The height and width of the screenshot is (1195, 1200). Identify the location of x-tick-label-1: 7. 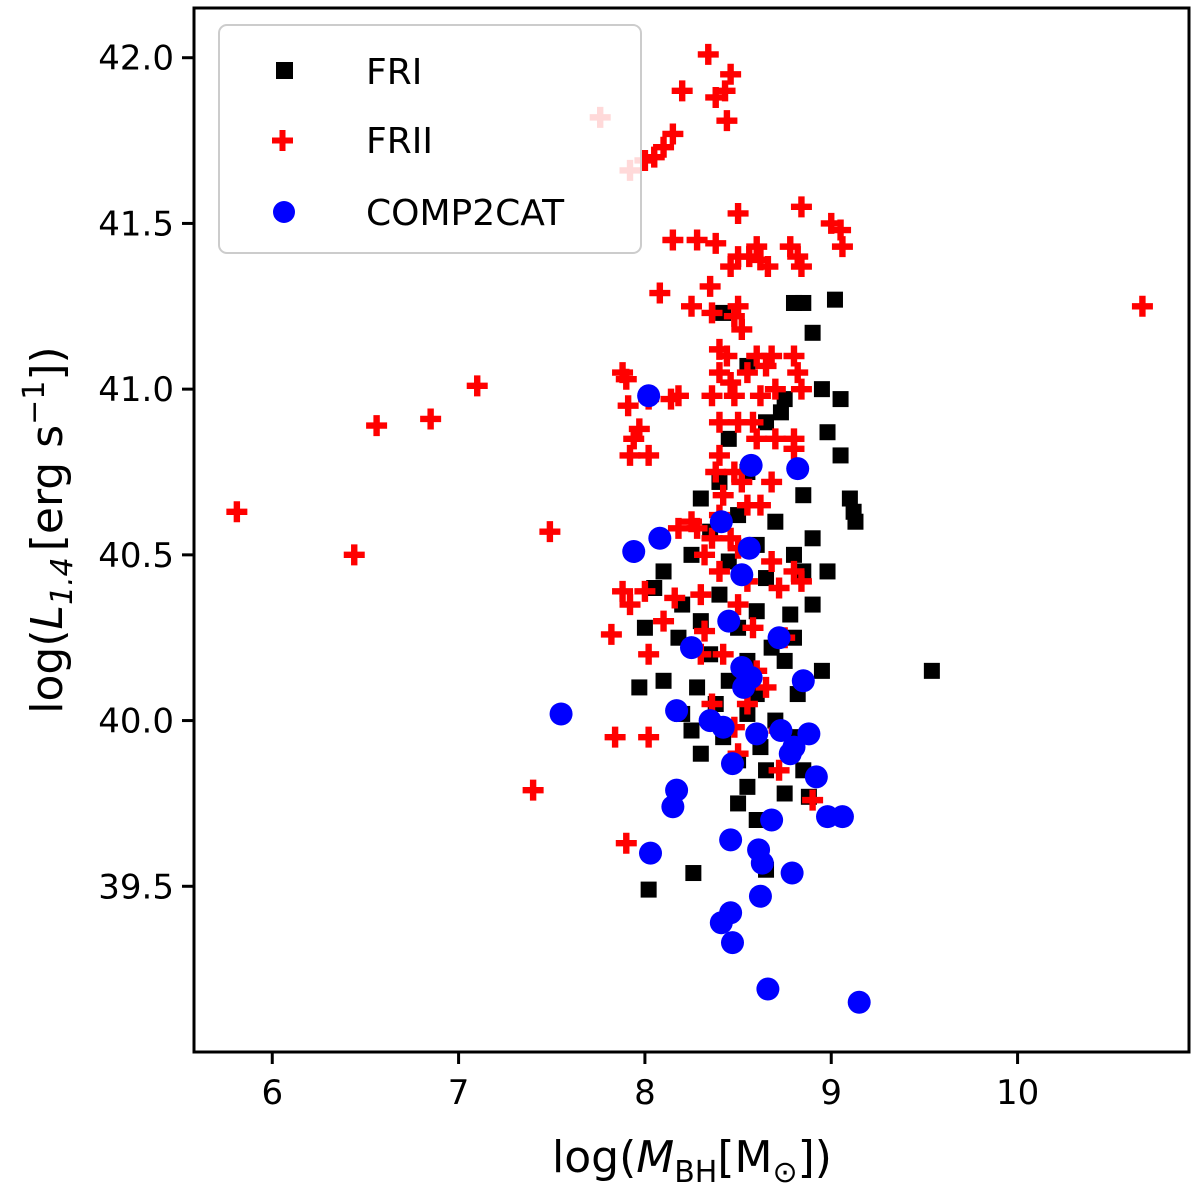
(459, 1093).